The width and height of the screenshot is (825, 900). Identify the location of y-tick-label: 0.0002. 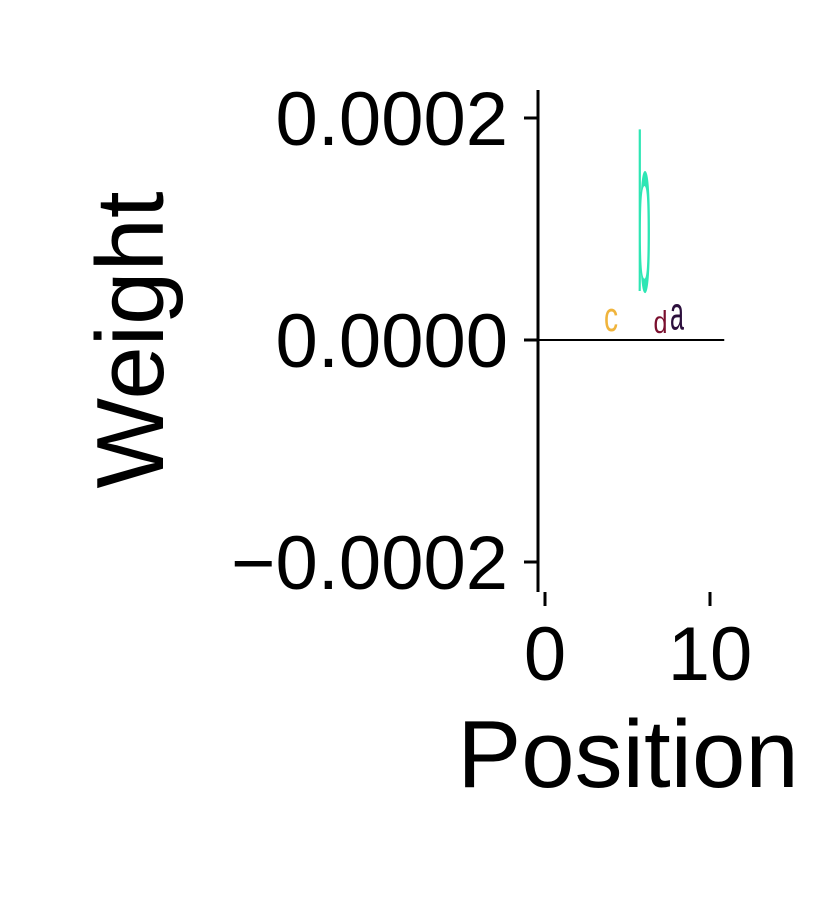
(392, 119).